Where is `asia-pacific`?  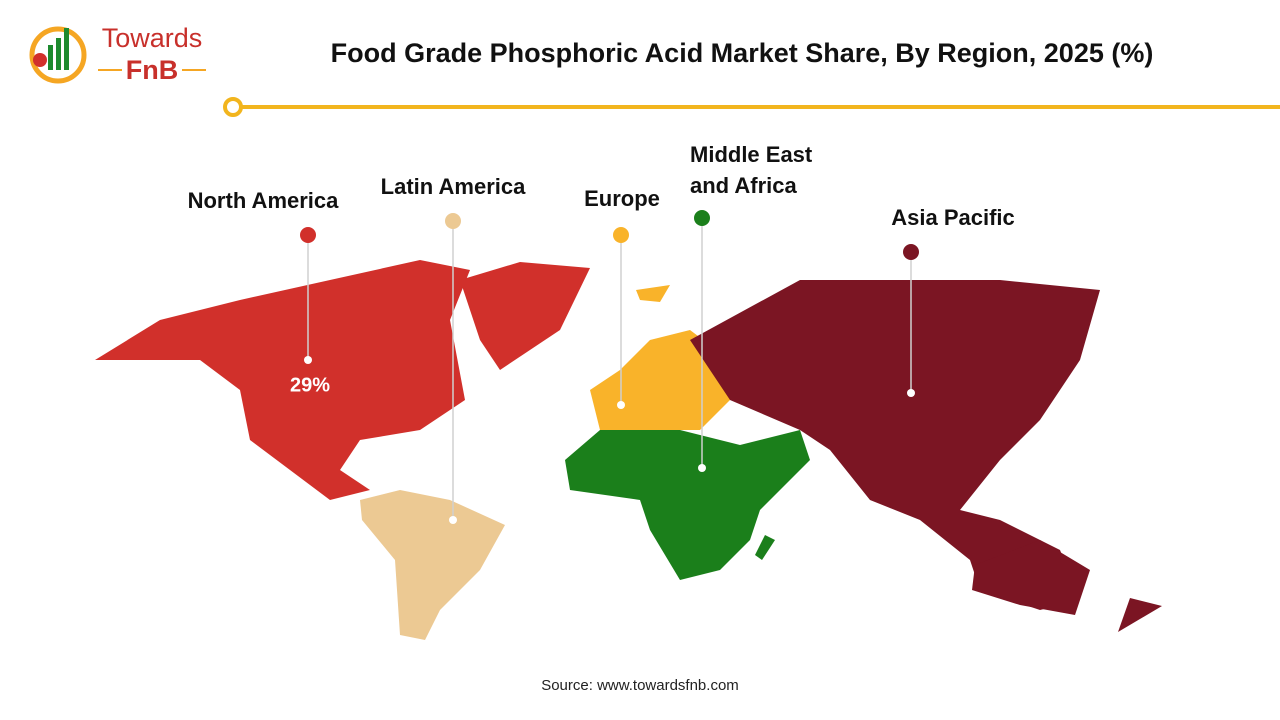
asia-pacific is located at coordinates (895, 445).